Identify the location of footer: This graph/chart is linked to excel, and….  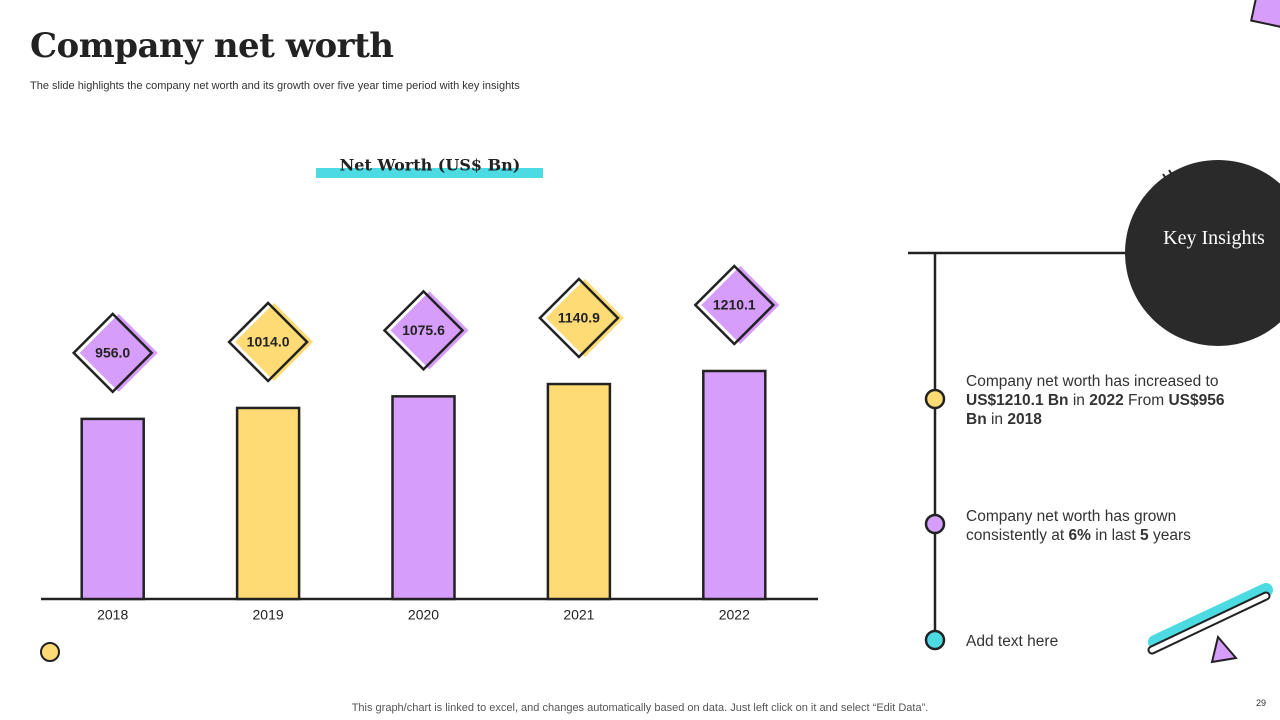
(640, 708).